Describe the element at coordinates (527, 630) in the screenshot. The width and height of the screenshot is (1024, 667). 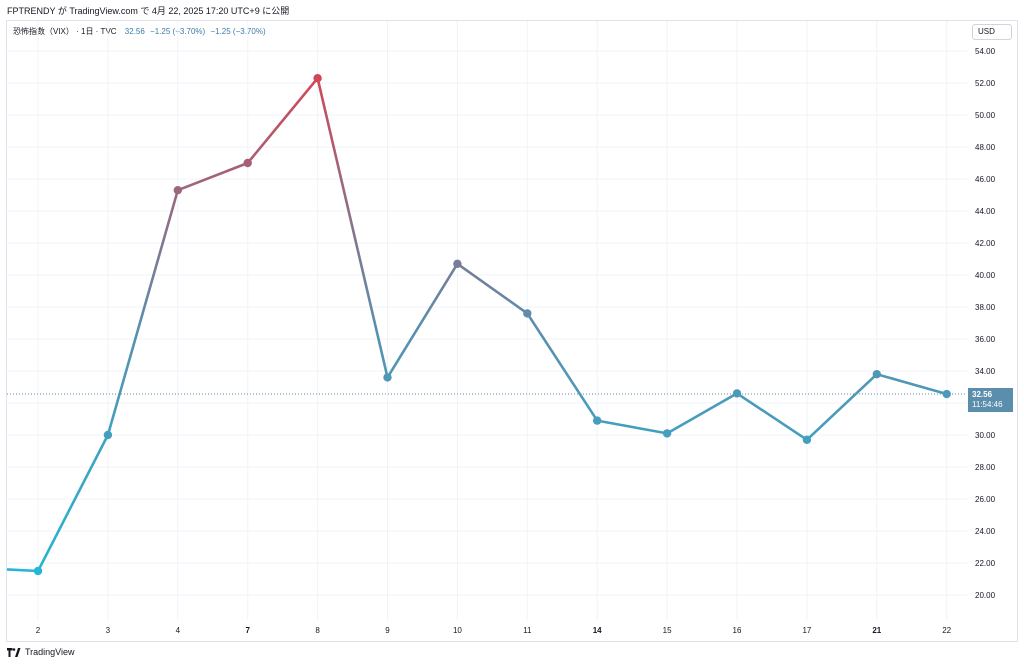
I see `x-tick-label: 11` at that location.